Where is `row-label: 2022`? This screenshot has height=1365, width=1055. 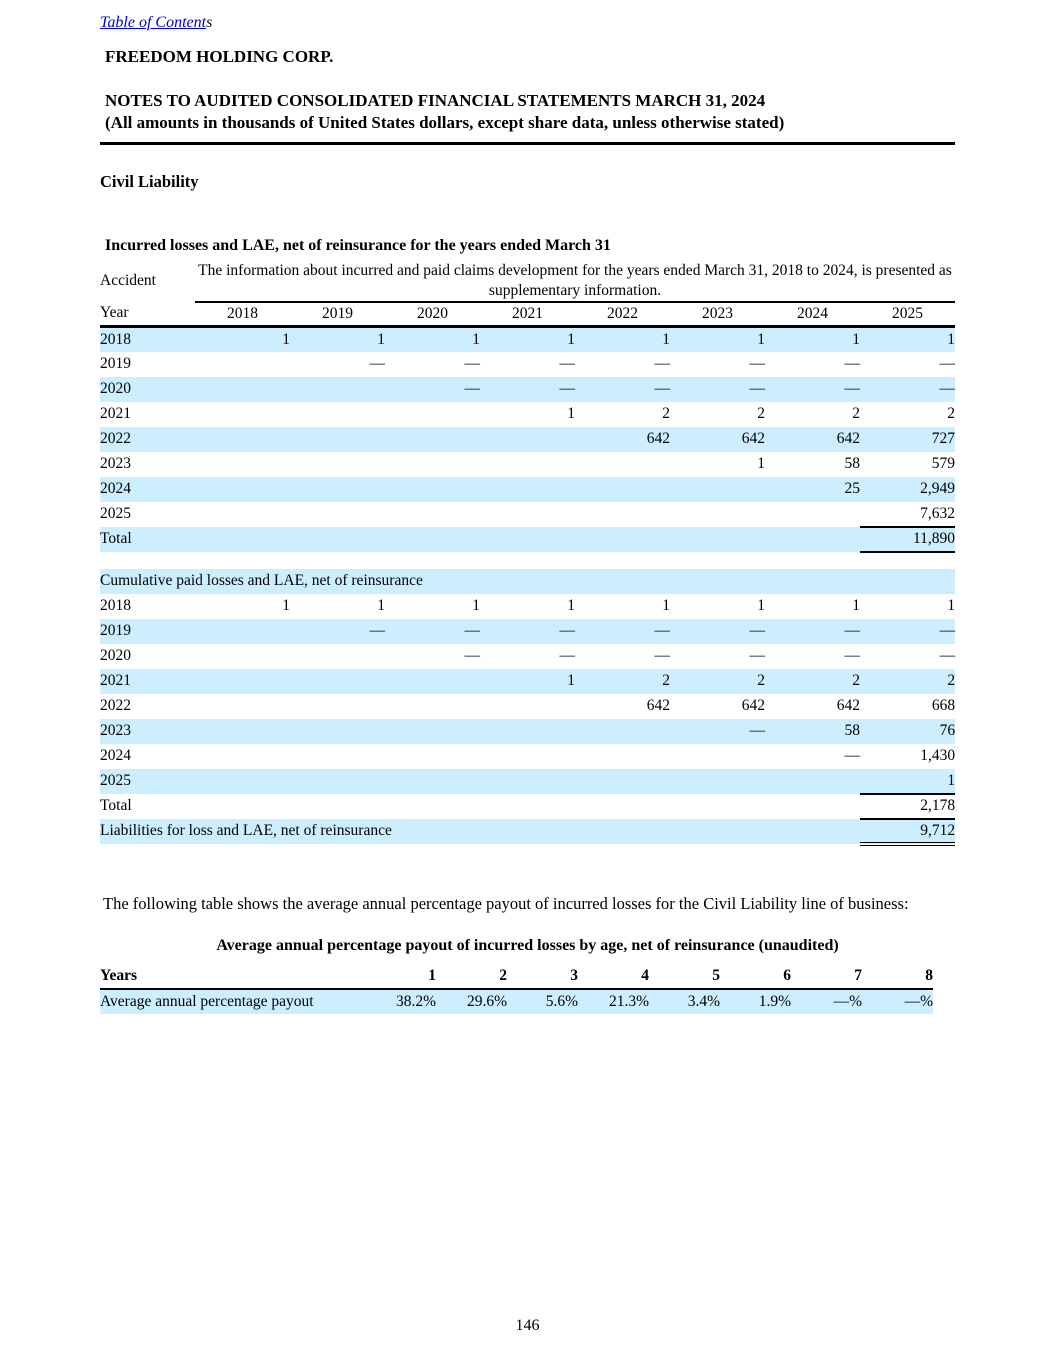 row-label: 2022 is located at coordinates (115, 706).